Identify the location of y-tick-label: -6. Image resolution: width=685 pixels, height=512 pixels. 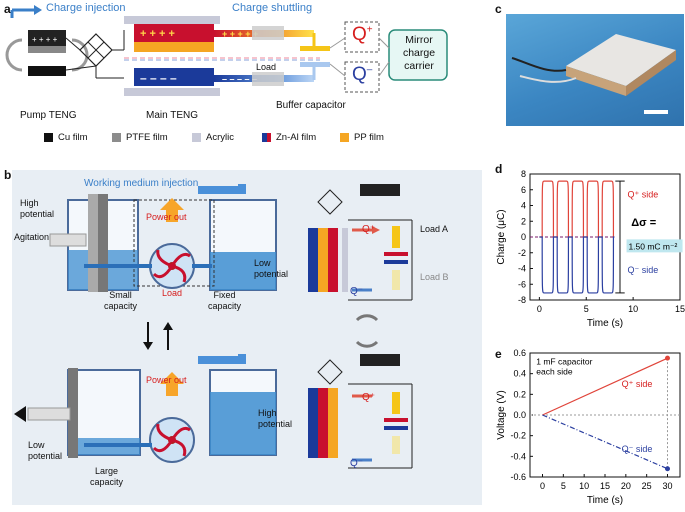
(522, 284).